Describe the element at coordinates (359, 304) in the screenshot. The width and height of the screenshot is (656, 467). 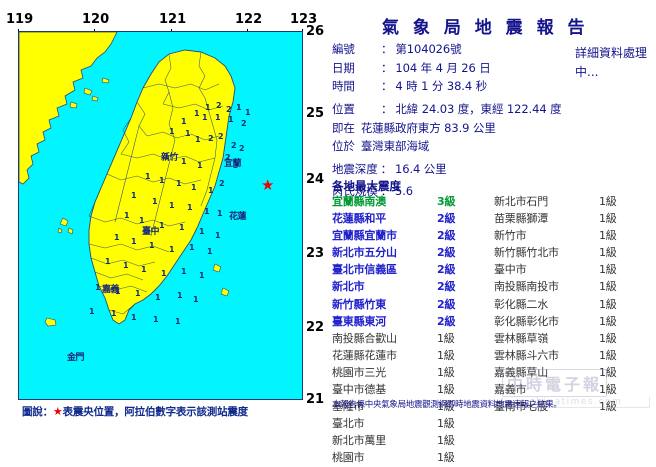
I see `intensity-place: 新竹縣竹東` at that location.